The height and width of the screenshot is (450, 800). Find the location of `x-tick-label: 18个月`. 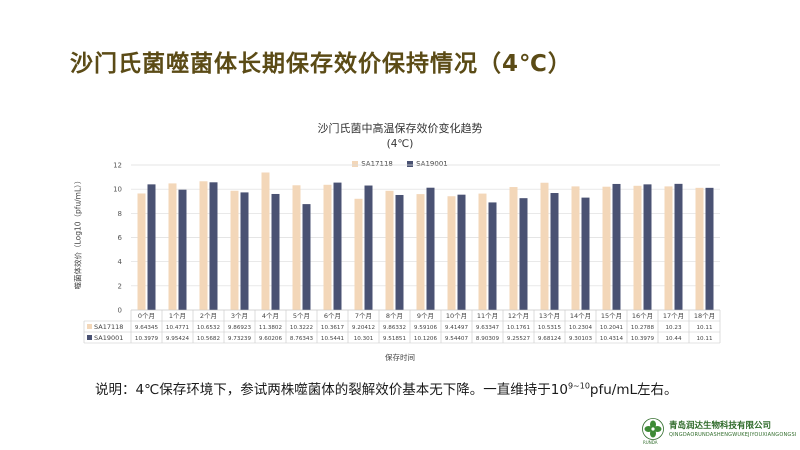

x-tick-label: 18个月 is located at coordinates (704, 316).